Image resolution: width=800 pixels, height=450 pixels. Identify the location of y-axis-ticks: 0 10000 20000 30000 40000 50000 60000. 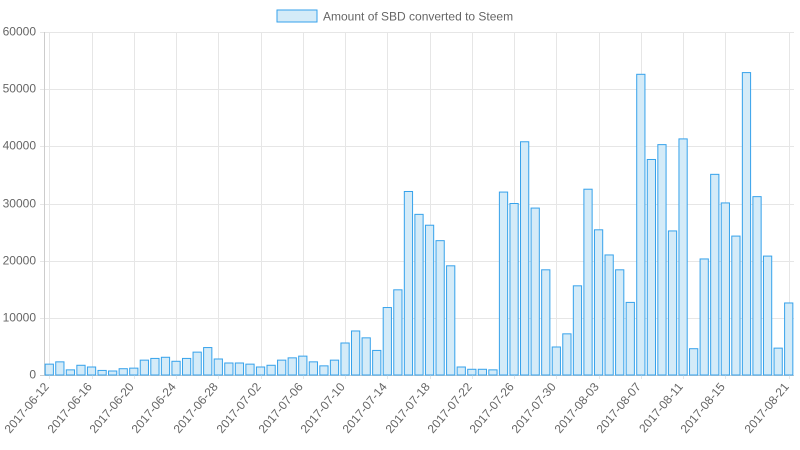
(20, 203).